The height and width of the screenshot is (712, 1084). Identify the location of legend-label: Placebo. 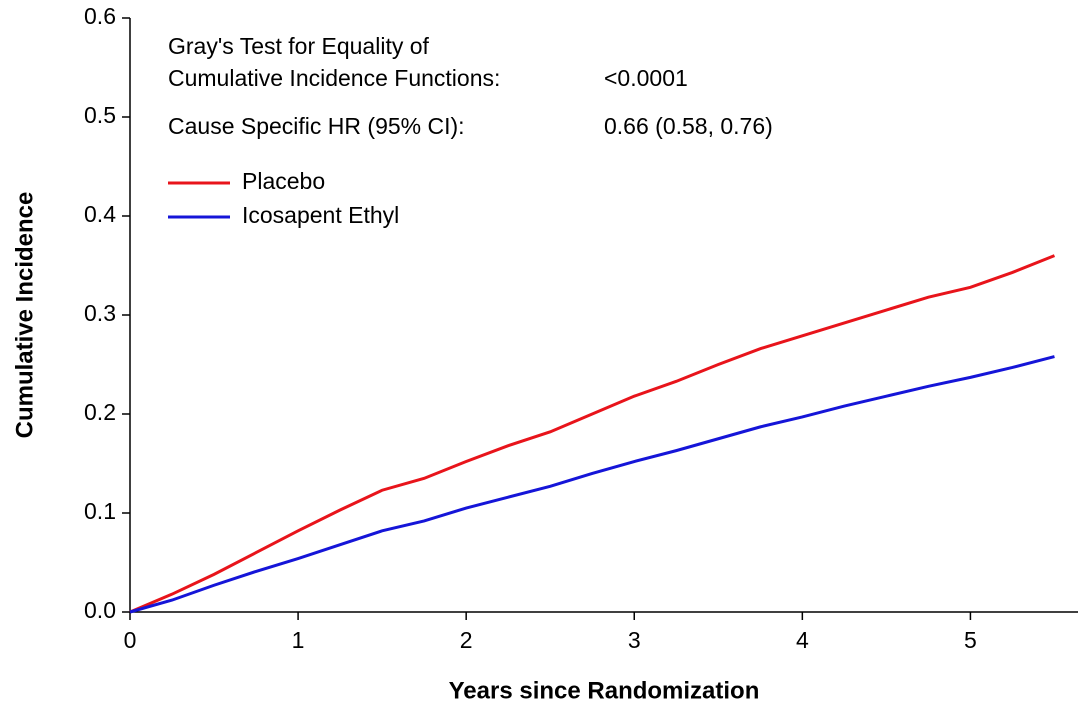
(283, 181).